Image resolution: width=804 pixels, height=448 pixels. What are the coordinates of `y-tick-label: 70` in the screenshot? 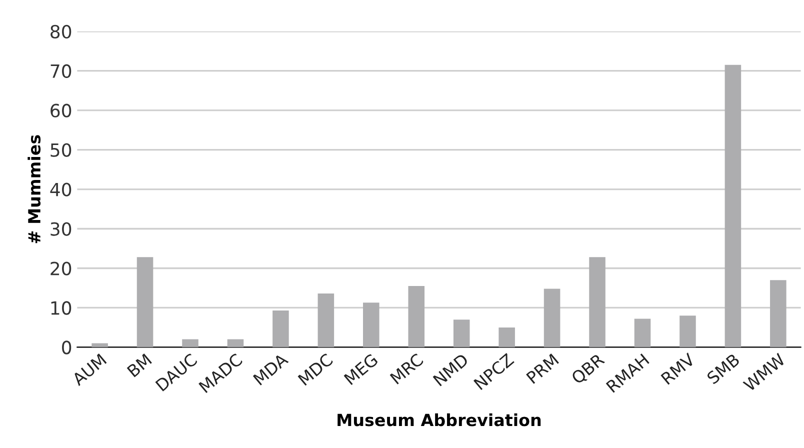 It's located at (61, 71).